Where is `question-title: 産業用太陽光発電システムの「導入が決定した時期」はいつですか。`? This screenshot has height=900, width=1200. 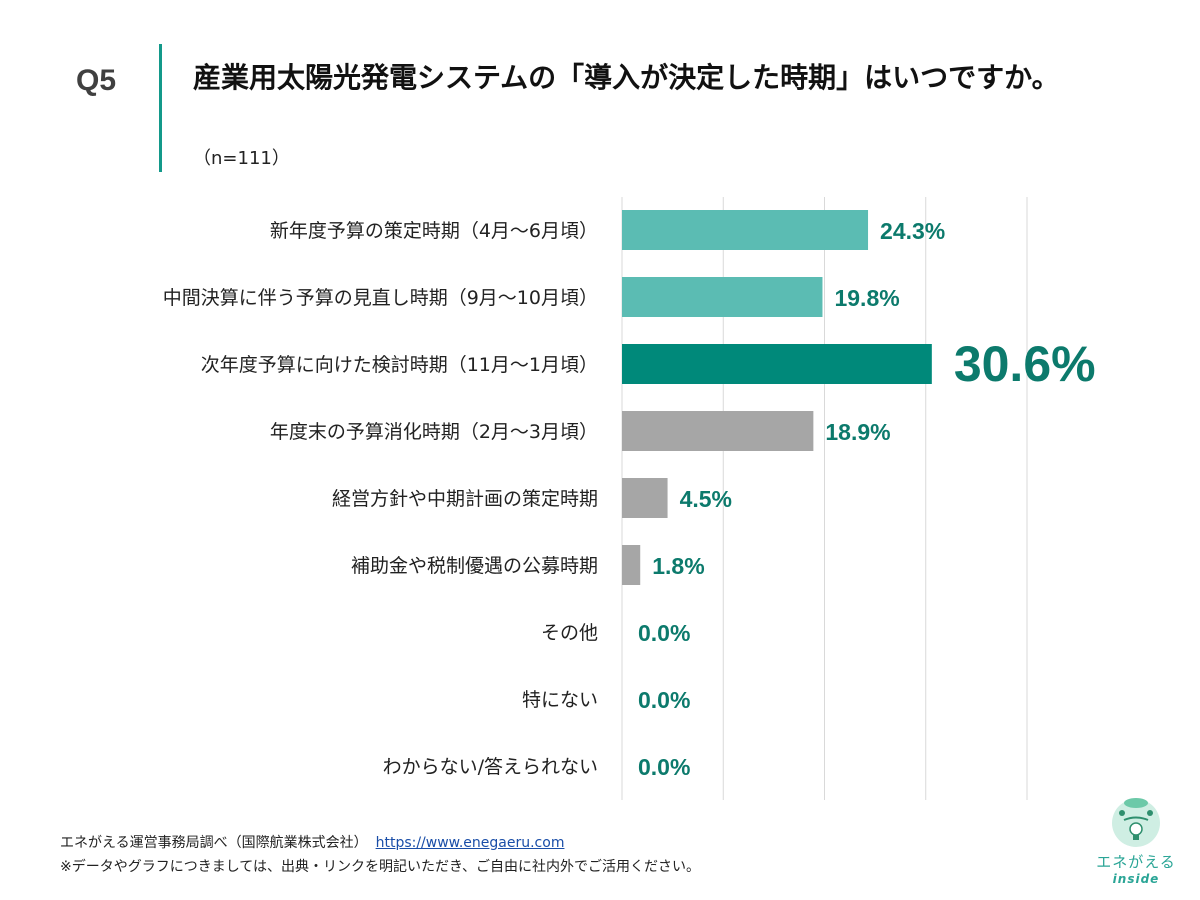 question-title: 産業用太陽光発電システムの「導入が決定した時期」はいつですか。 is located at coordinates (626, 77).